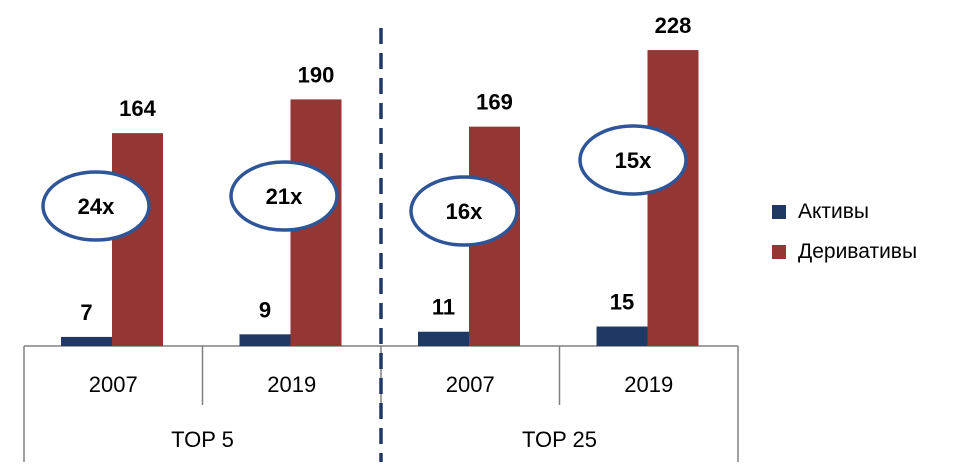 This screenshot has height=468, width=971. I want to click on legend: Активы Деривативы, so click(844, 238).